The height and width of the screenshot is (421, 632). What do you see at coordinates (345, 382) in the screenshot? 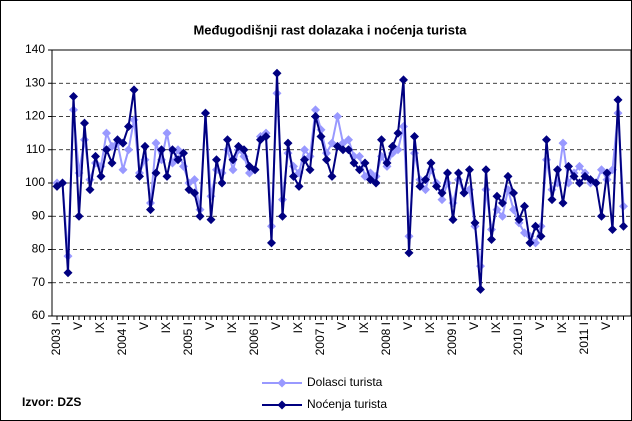
I see `legend-label: Dolasci turista` at bounding box center [345, 382].